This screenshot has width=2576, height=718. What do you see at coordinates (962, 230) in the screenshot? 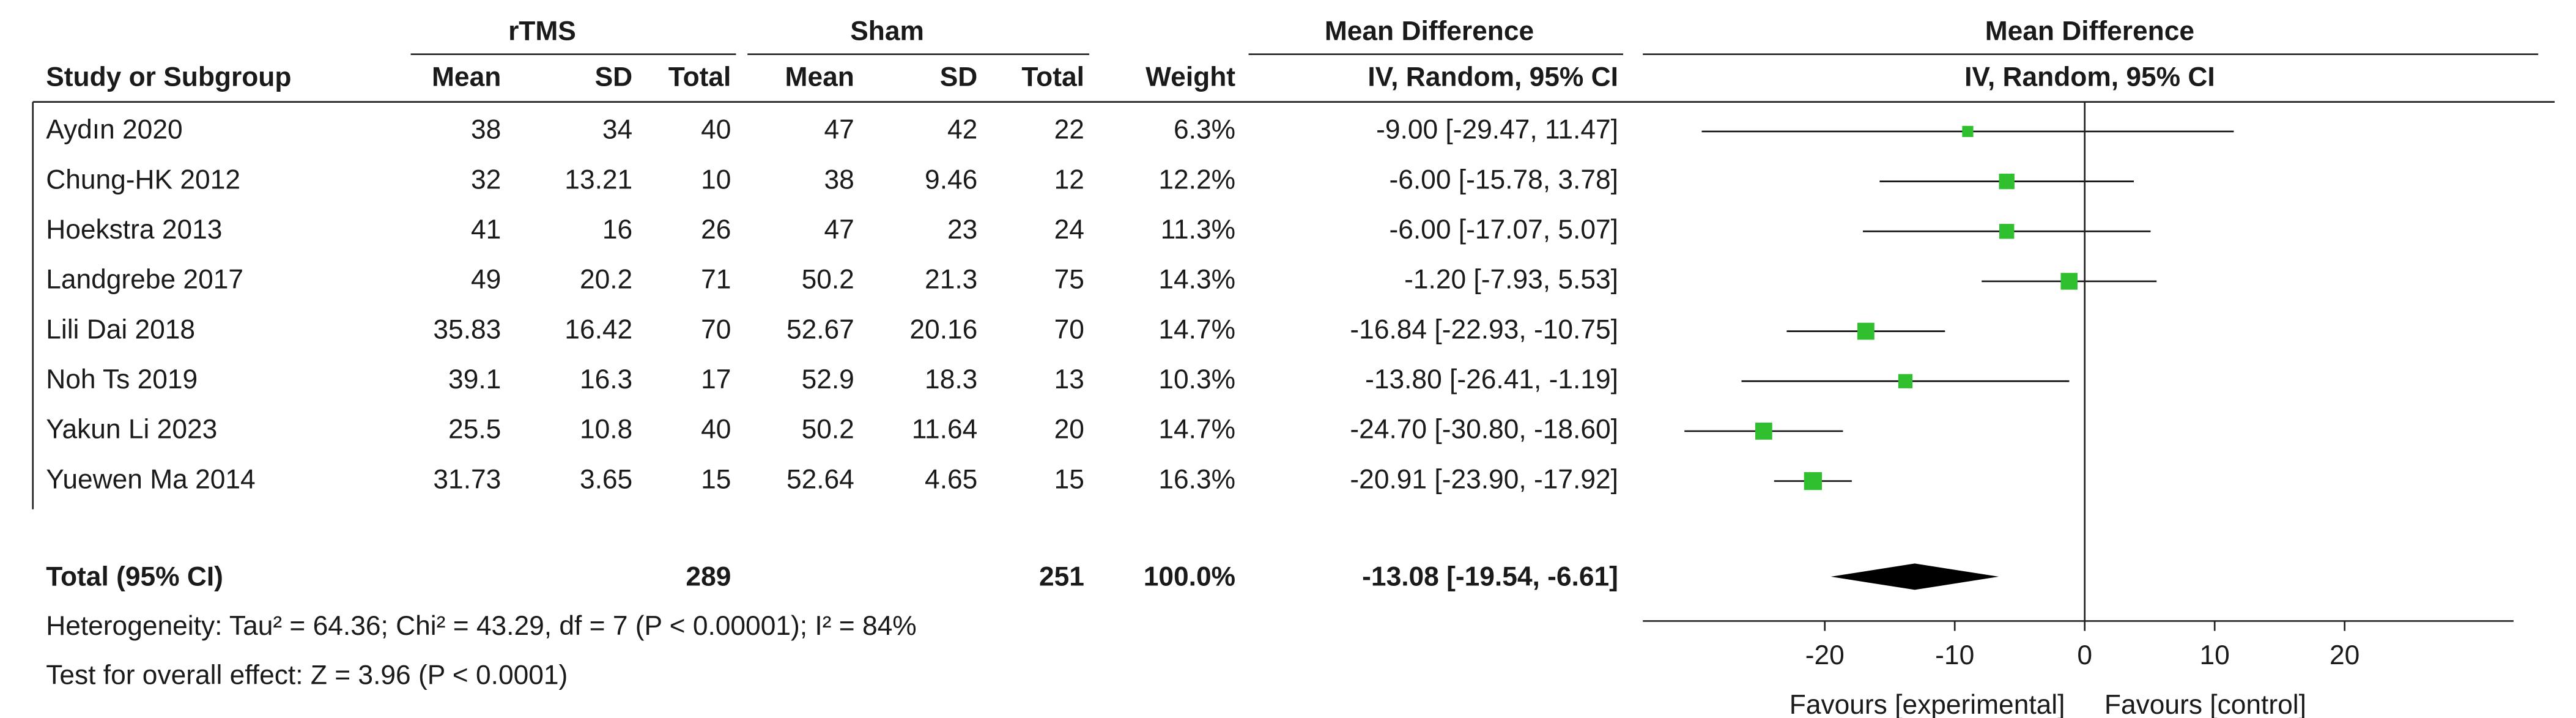
I see `cell: 23` at bounding box center [962, 230].